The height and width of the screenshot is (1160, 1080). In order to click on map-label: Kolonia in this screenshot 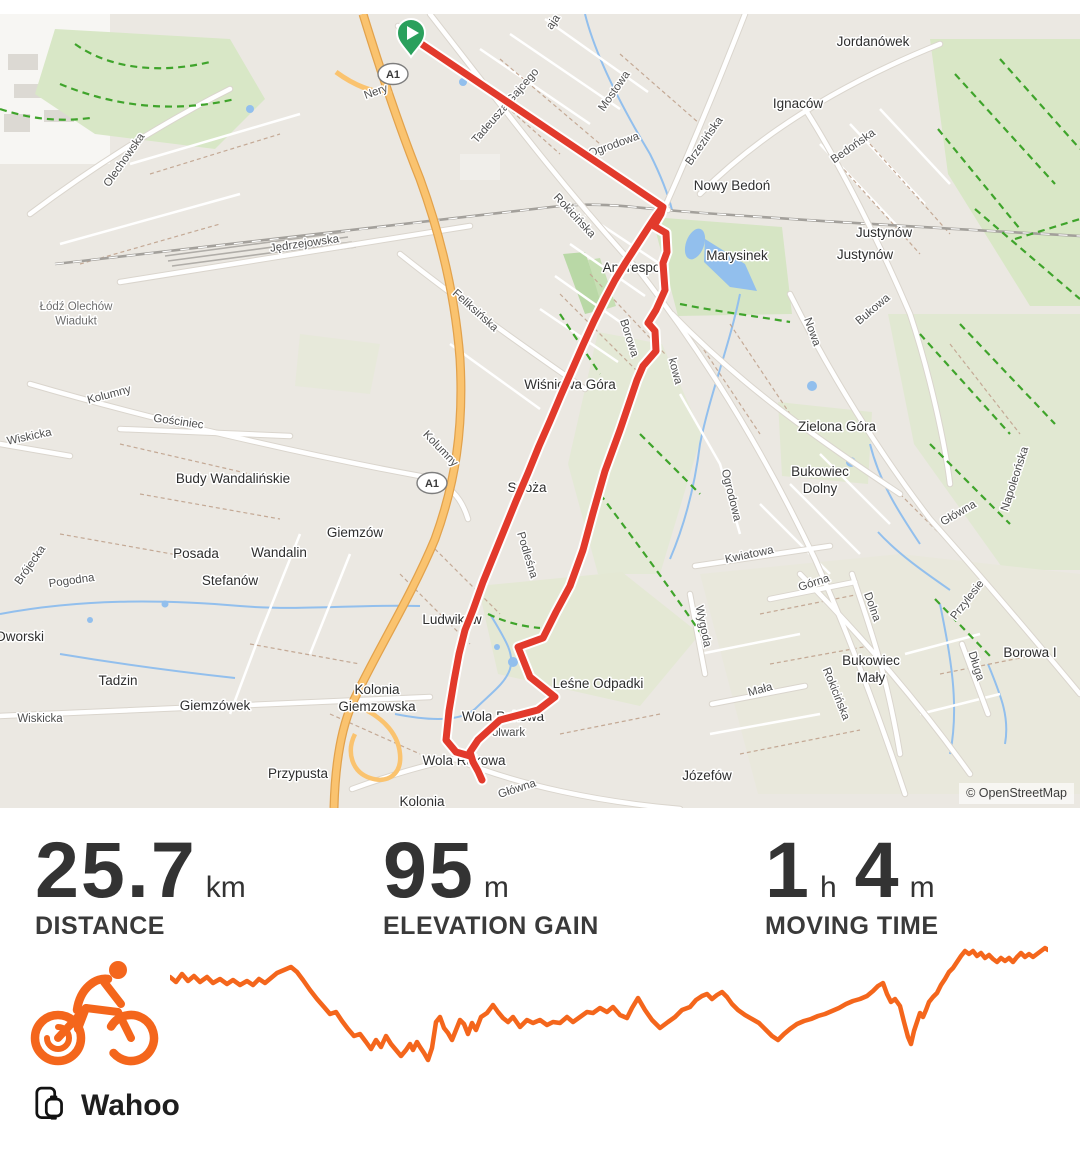, I will do `click(422, 801)`.